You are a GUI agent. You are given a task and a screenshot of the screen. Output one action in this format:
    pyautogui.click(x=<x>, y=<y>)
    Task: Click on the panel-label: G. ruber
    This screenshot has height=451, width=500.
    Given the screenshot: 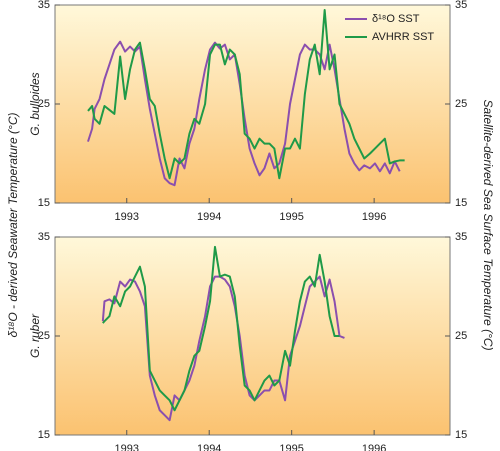 What is the action you would take?
    pyautogui.click(x=35, y=335)
    